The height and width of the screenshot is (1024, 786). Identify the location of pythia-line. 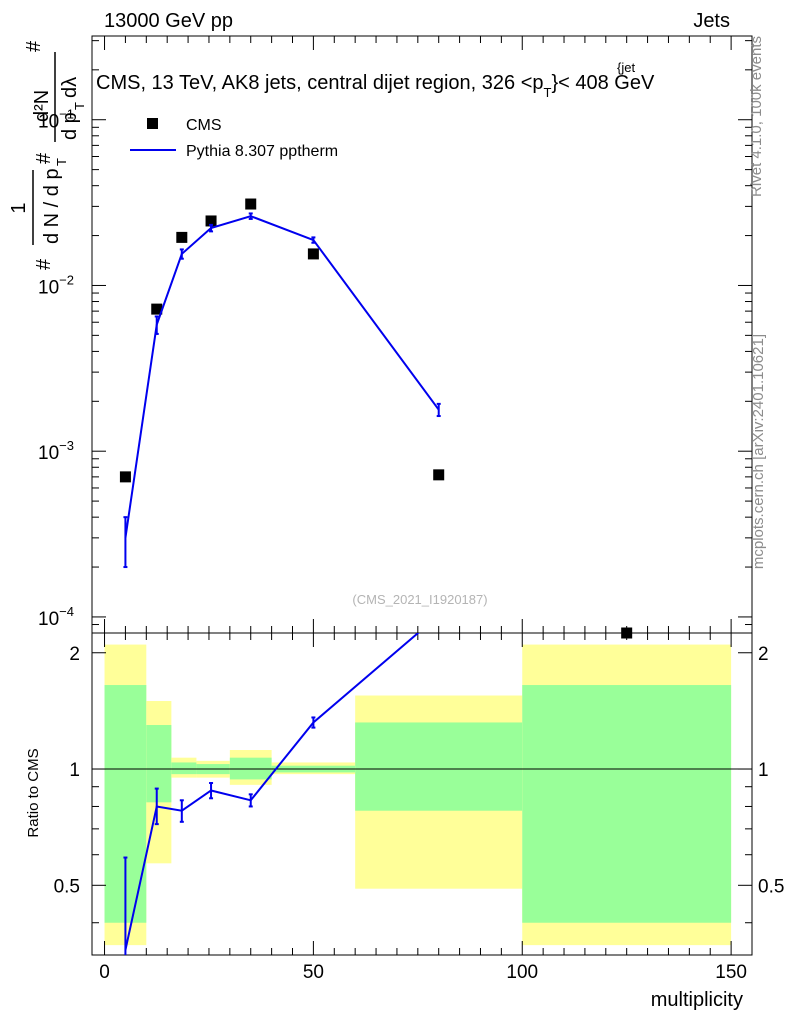
(282, 377).